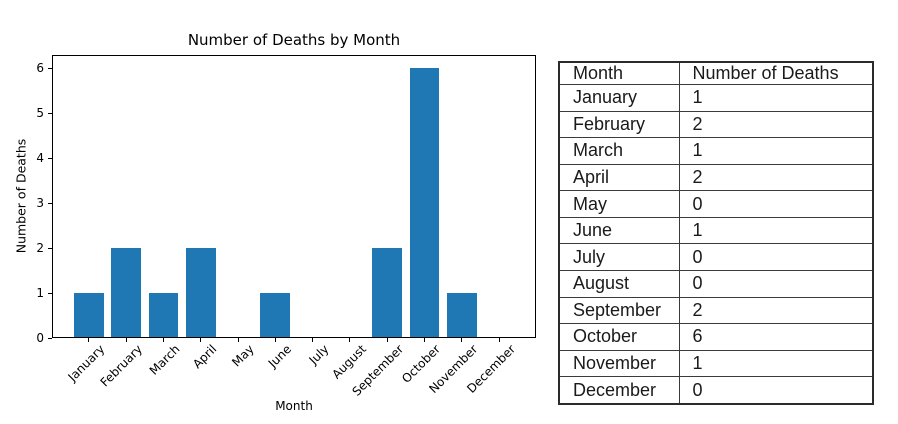  I want to click on bar-october, so click(424, 203).